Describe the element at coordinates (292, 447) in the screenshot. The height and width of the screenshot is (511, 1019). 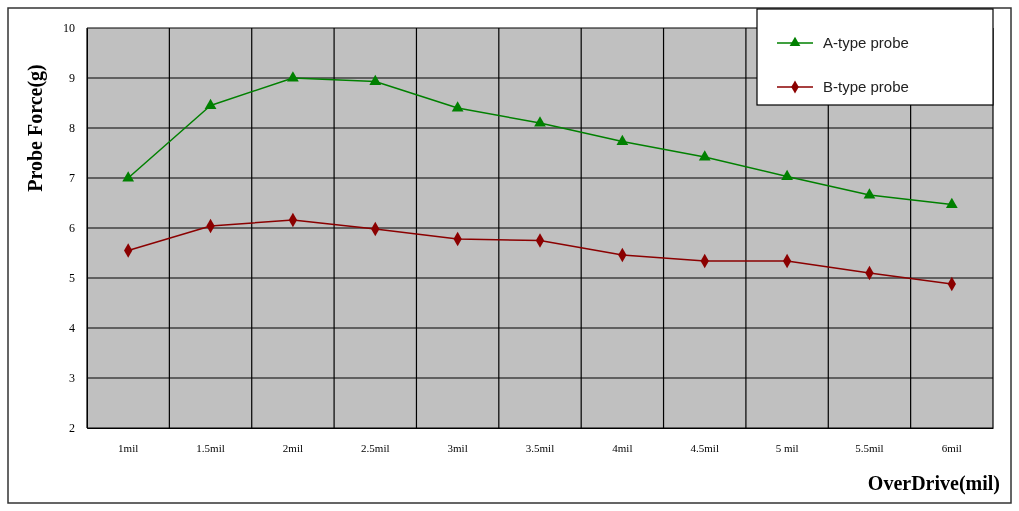
I see `x-tick-label: 2mil` at that location.